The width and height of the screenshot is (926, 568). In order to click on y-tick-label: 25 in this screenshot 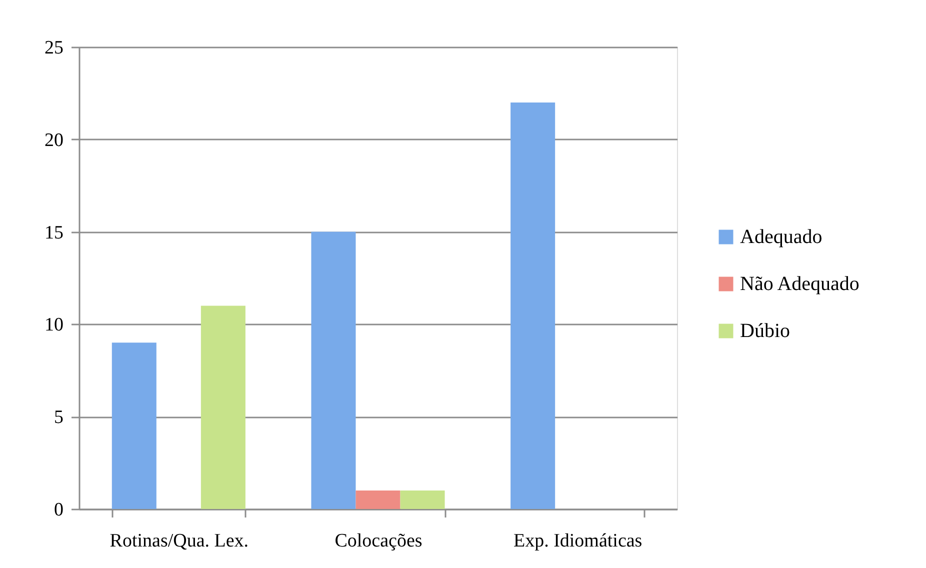, I will do `click(54, 48)`.